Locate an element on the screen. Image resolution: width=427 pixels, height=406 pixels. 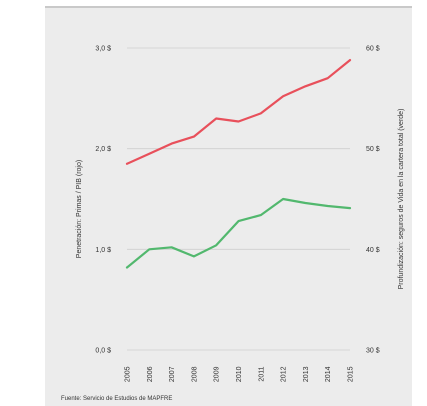
x-tick-label: 2009 is located at coordinates (217, 374).